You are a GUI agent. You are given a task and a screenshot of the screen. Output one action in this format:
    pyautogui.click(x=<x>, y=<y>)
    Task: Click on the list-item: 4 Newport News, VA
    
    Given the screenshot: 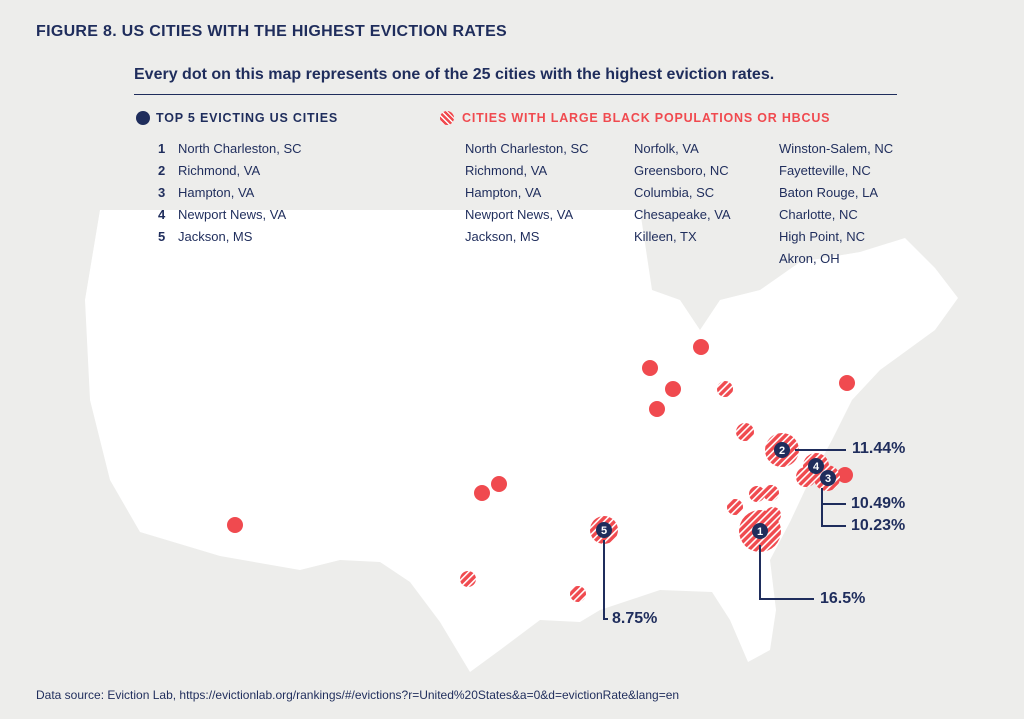 What is the action you would take?
    pyautogui.click(x=230, y=215)
    